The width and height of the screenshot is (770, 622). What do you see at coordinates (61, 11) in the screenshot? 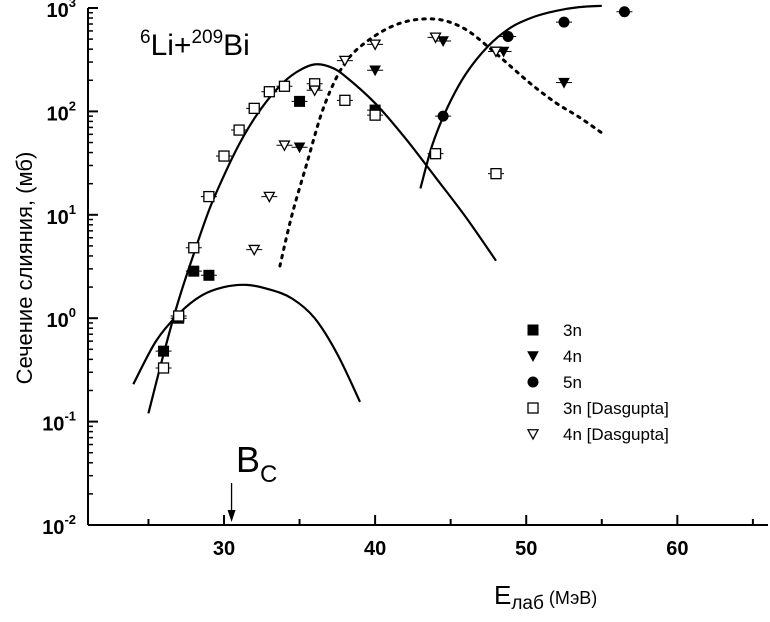
I see `y-tick-label: 10³` at bounding box center [61, 11].